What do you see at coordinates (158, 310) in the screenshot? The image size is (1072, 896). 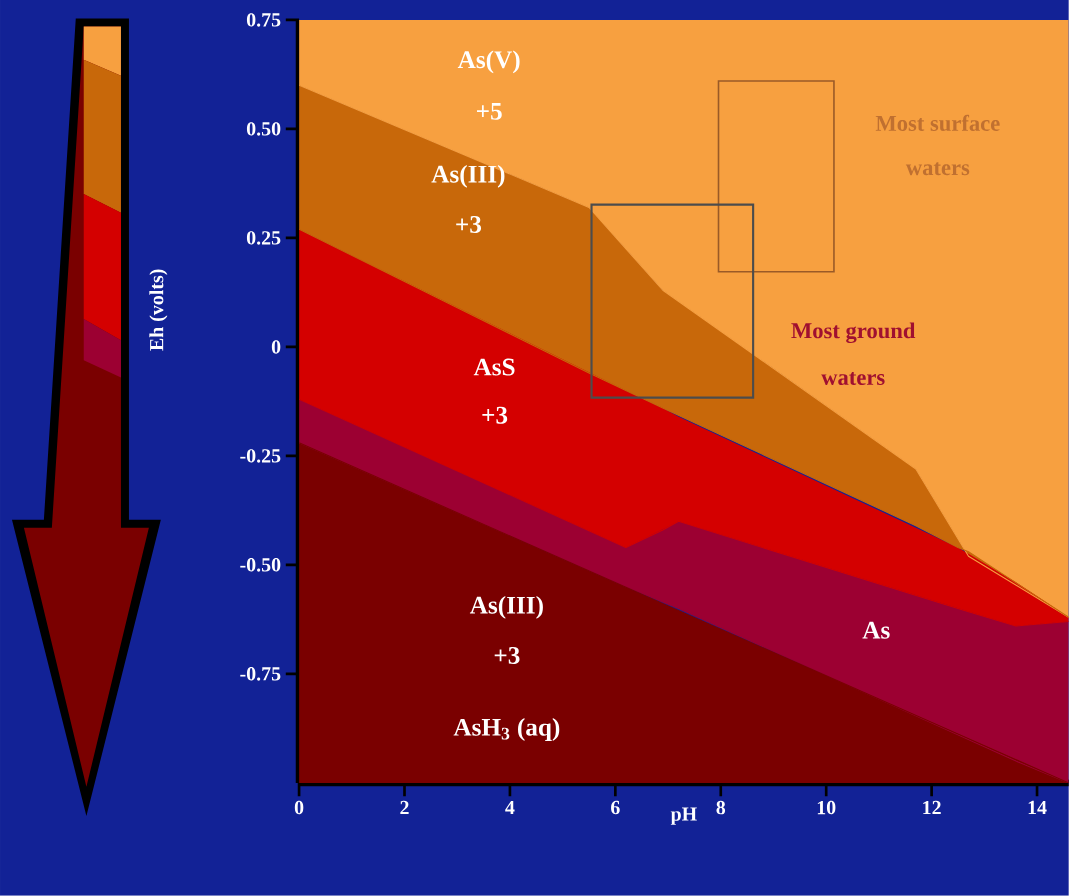 I see `y-axis-title: Eh (volts)` at bounding box center [158, 310].